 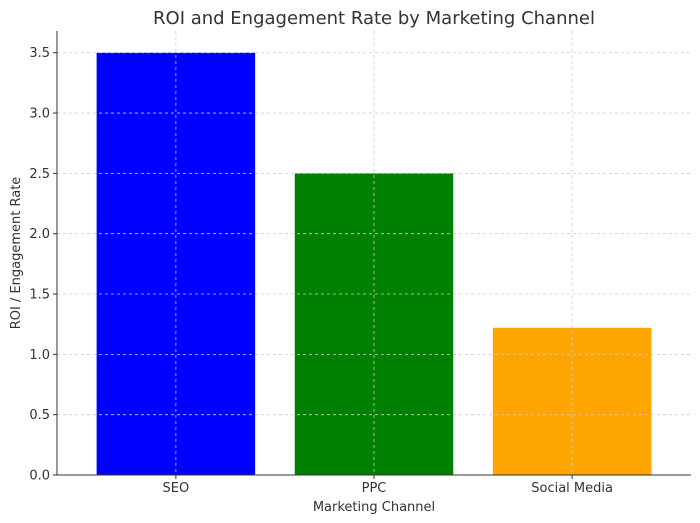 I want to click on bar-social-media, so click(x=572, y=401).